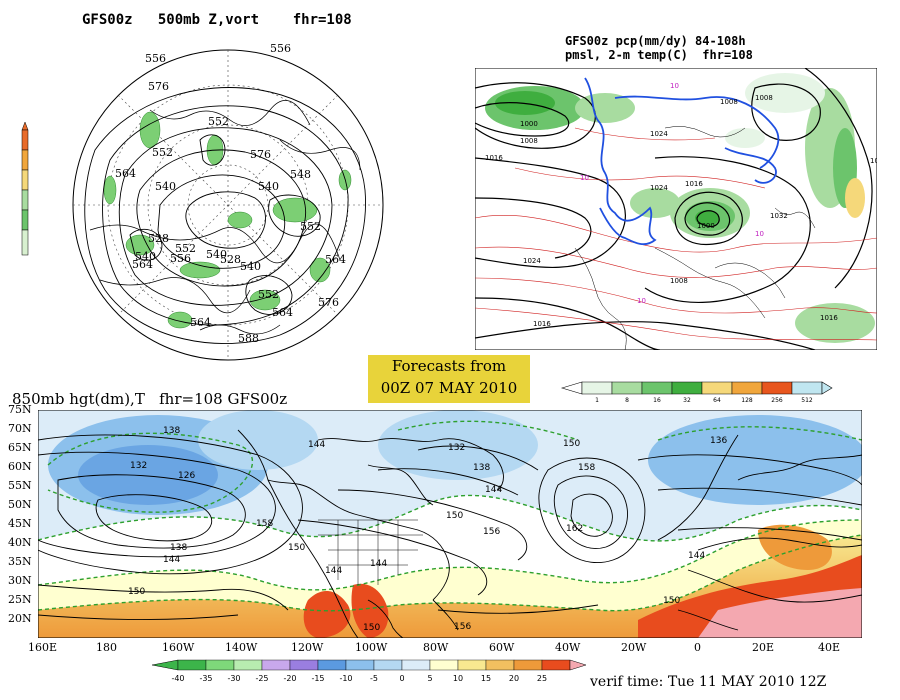 The width and height of the screenshot is (900, 700). What do you see at coordinates (289, 678) in the screenshot?
I see `svg-text: -20` at bounding box center [289, 678].